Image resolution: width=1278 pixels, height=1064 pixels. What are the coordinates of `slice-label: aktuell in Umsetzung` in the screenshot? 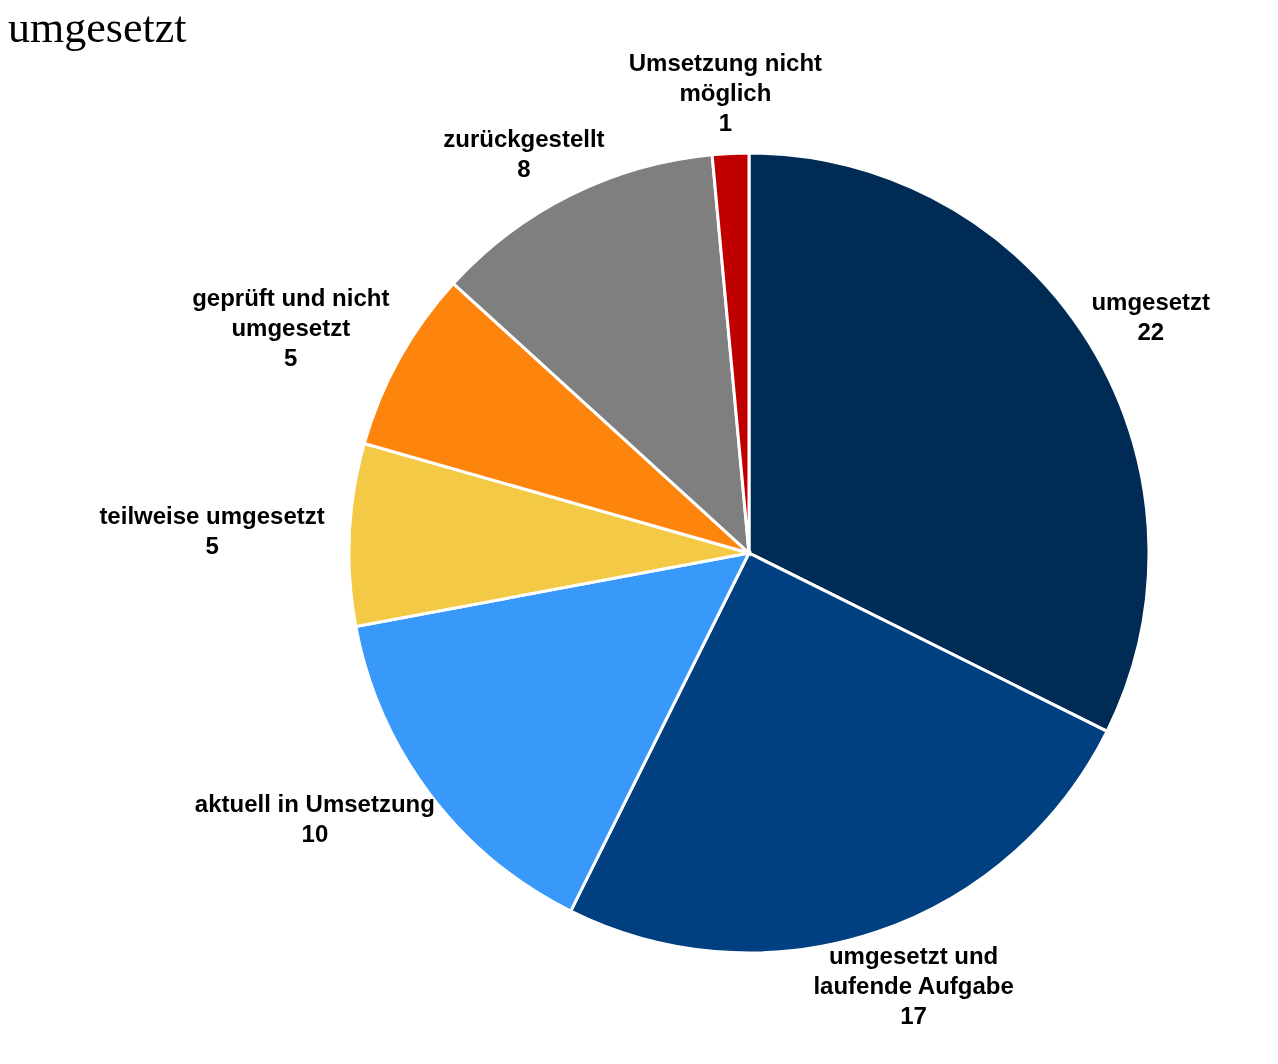 It's located at (314, 803).